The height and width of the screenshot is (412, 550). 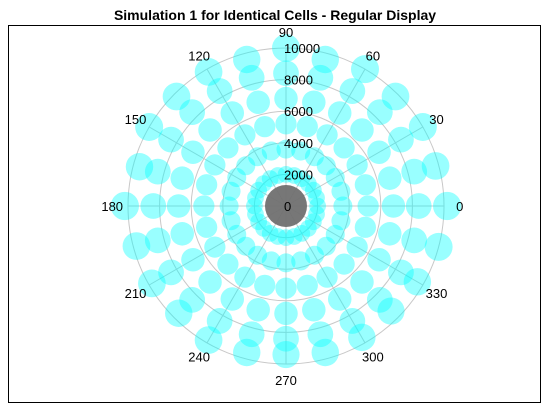 What do you see at coordinates (286, 380) in the screenshot?
I see `angle-tick-label: 270` at bounding box center [286, 380].